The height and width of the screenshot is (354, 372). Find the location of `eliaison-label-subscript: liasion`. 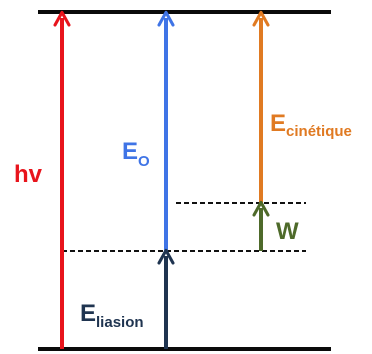

eliaison-label-subscript: liasion is located at coordinates (120, 322).